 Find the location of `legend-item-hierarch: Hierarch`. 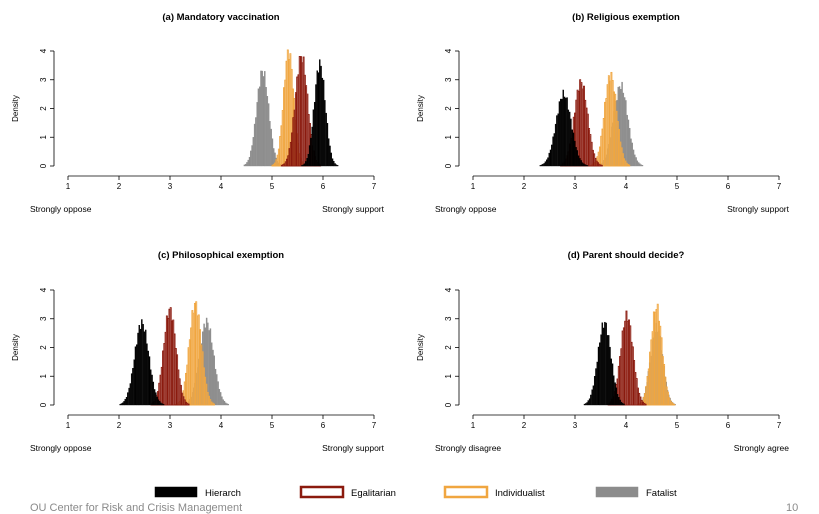

legend-item-hierarch: Hierarch is located at coordinates (197, 492).